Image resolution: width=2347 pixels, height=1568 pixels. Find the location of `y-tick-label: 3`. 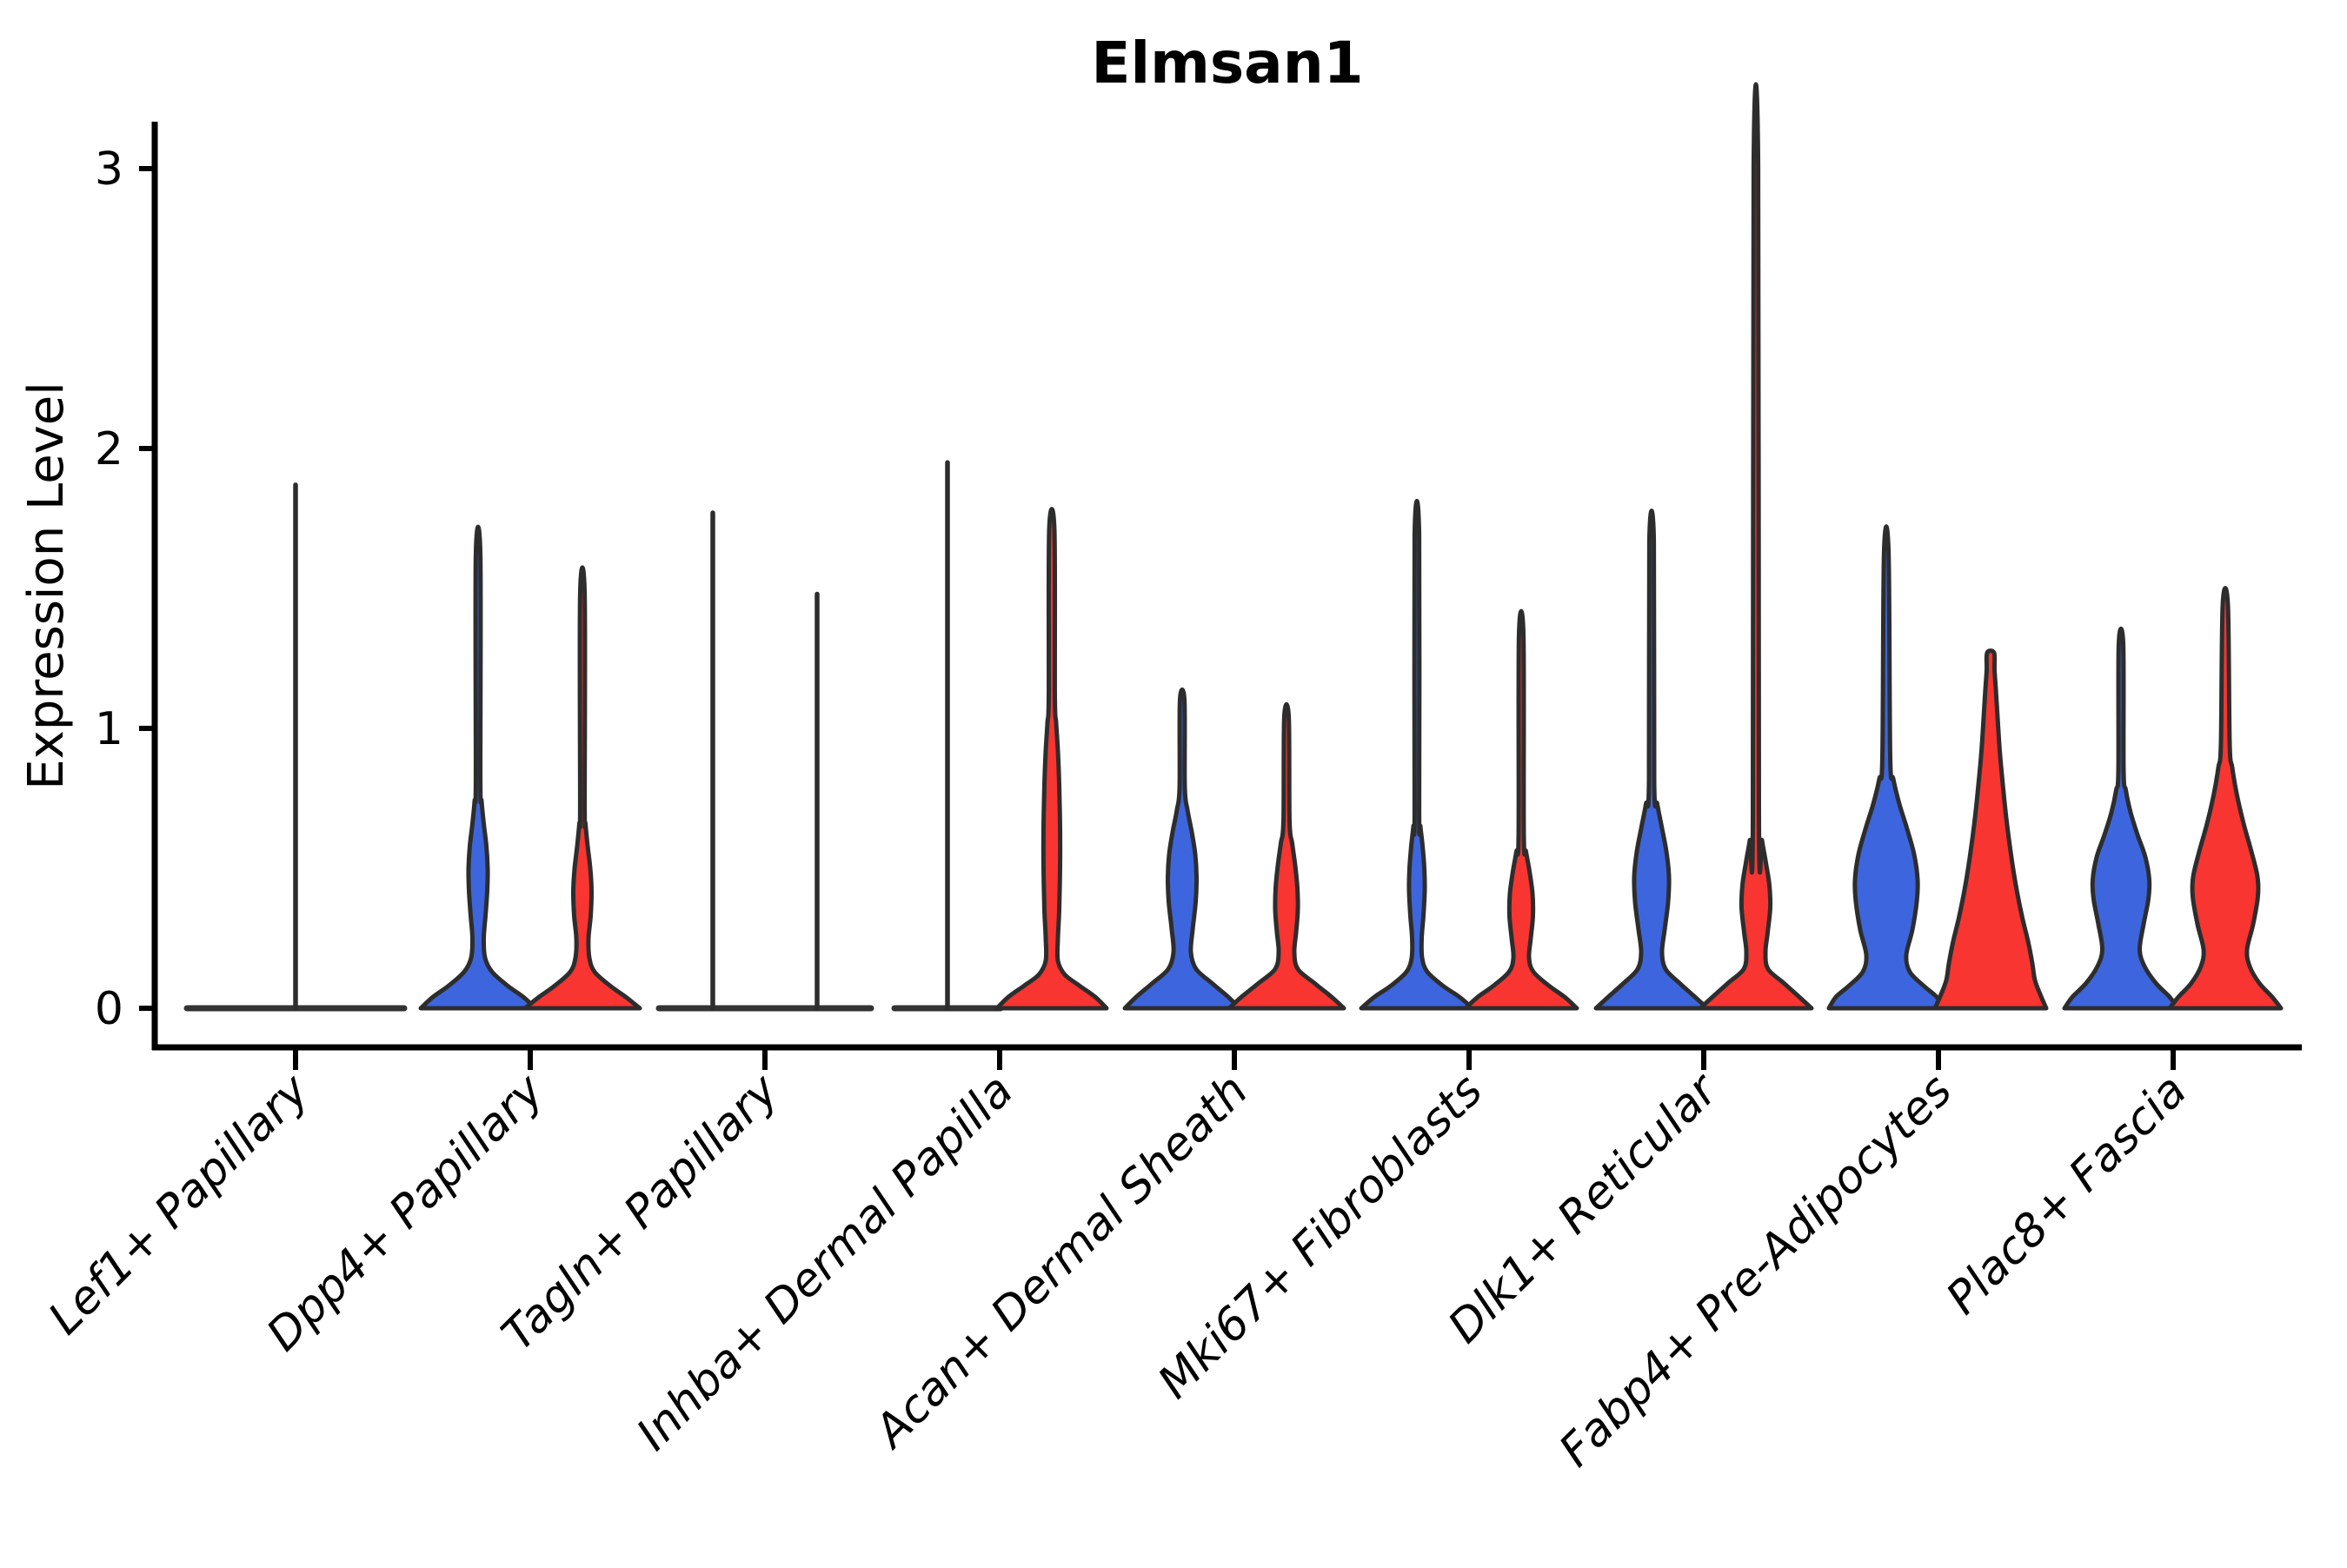

y-tick-label: 3 is located at coordinates (109, 169).